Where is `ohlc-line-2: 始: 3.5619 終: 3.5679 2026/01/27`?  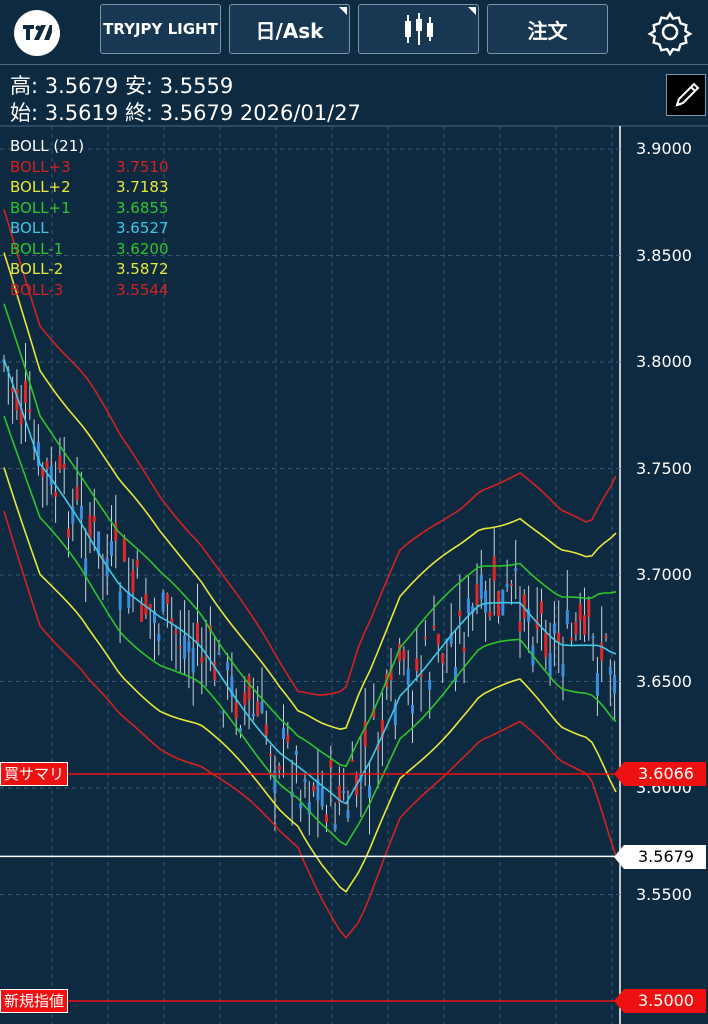 ohlc-line-2: 始: 3.5619 終: 3.5679 2026/01/27 is located at coordinates (185, 112).